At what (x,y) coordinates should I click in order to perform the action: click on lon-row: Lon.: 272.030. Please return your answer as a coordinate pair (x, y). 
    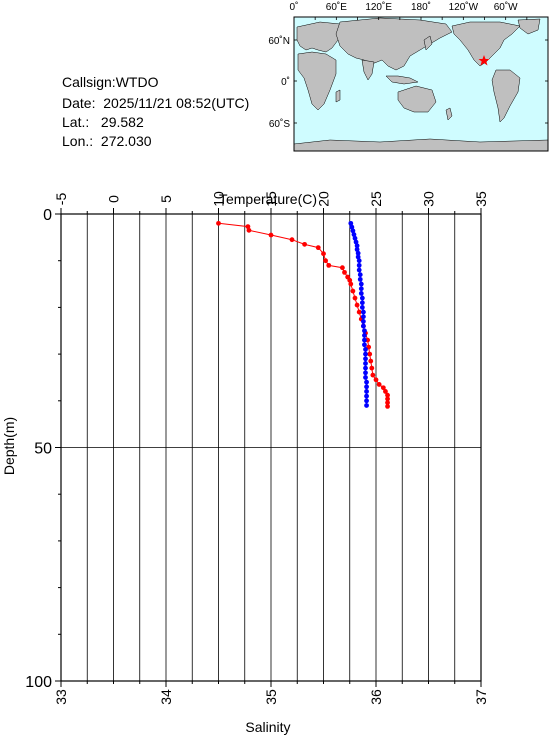
    Looking at the image, I should click on (107, 141).